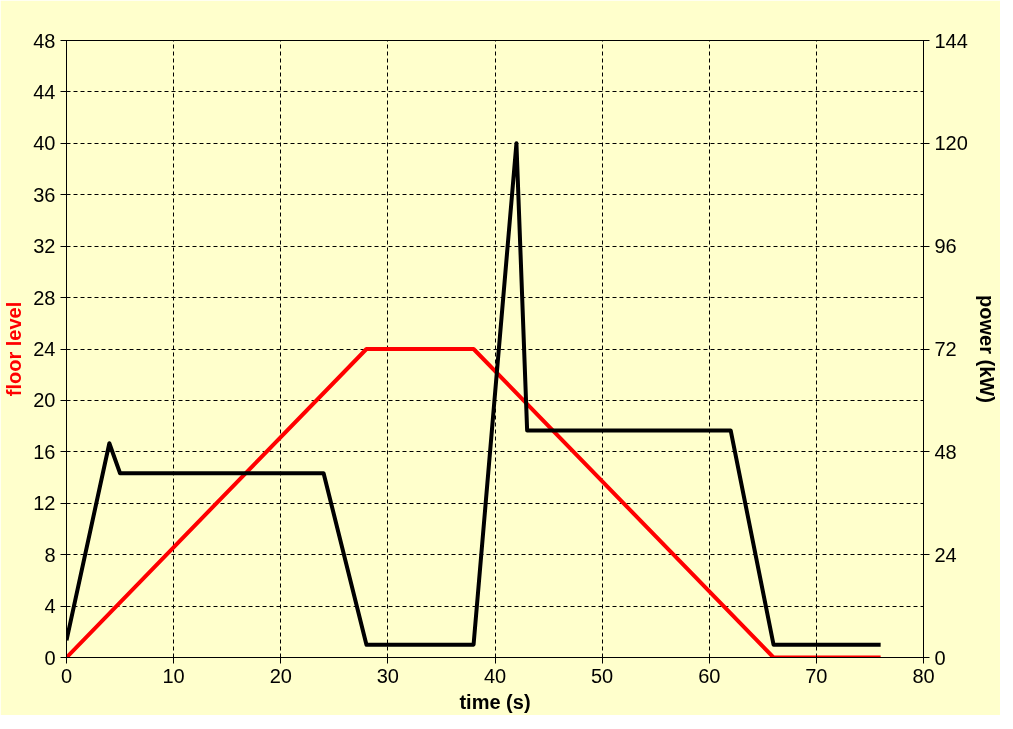 The width and height of the screenshot is (1013, 729). I want to click on x-tick-label: 50, so click(602, 675).